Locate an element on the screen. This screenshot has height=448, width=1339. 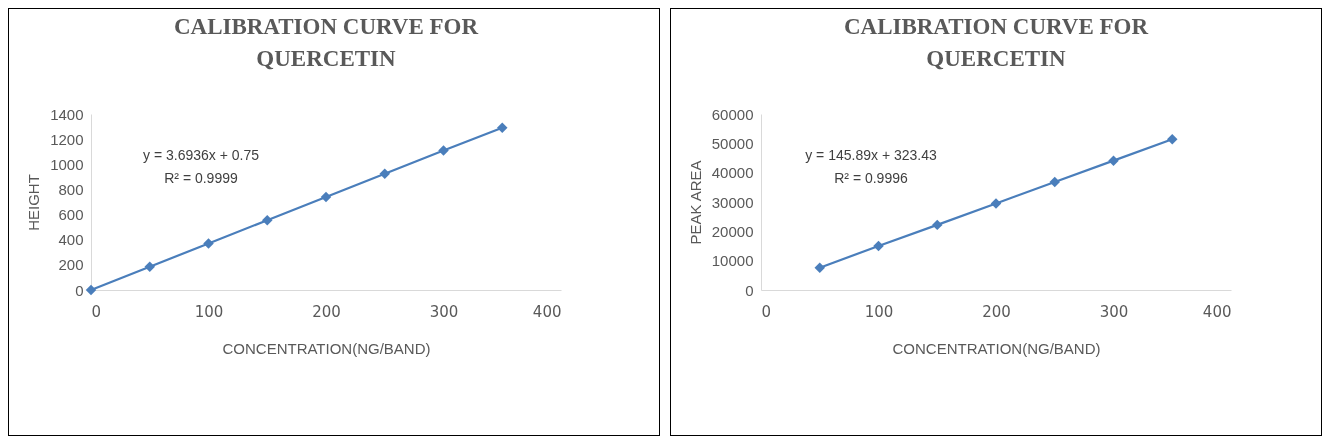
y-axis-title: HEIGHT is located at coordinates (34, 202).